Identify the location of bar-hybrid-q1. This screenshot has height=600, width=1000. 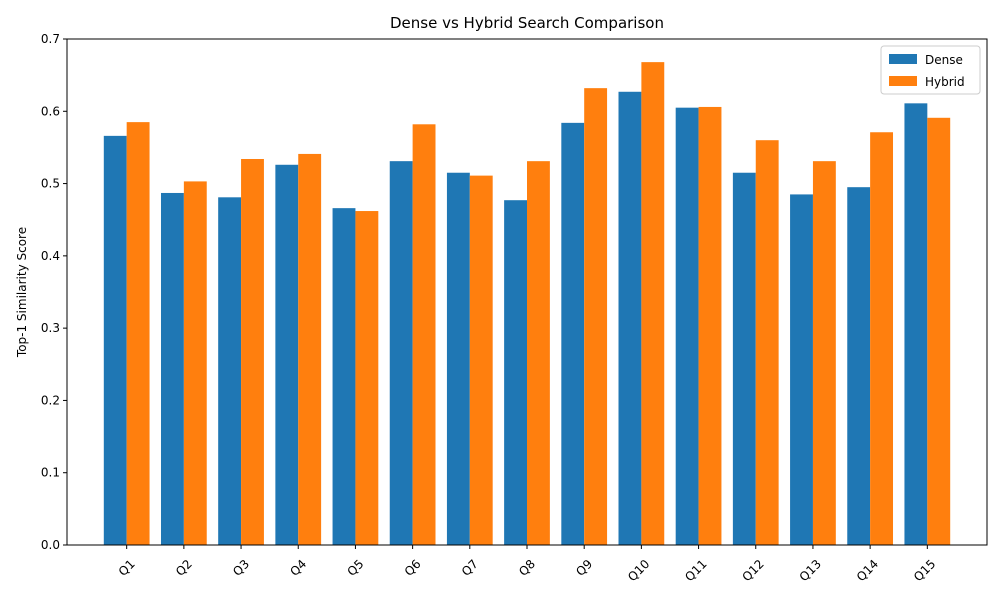
(138, 333).